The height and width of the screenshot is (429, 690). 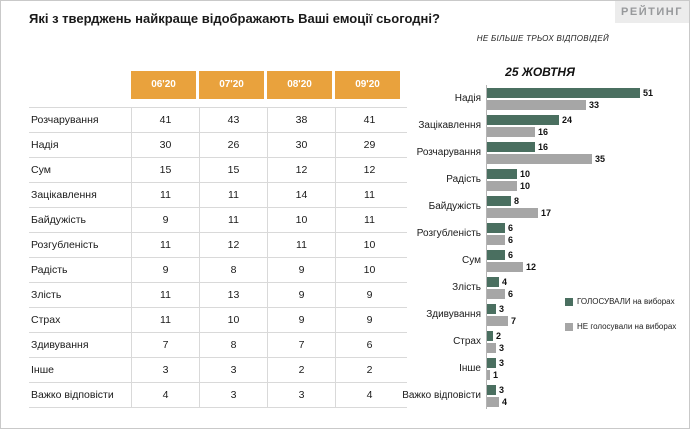 I want to click on chart-bar-group: 24 16, so click(x=585, y=125).